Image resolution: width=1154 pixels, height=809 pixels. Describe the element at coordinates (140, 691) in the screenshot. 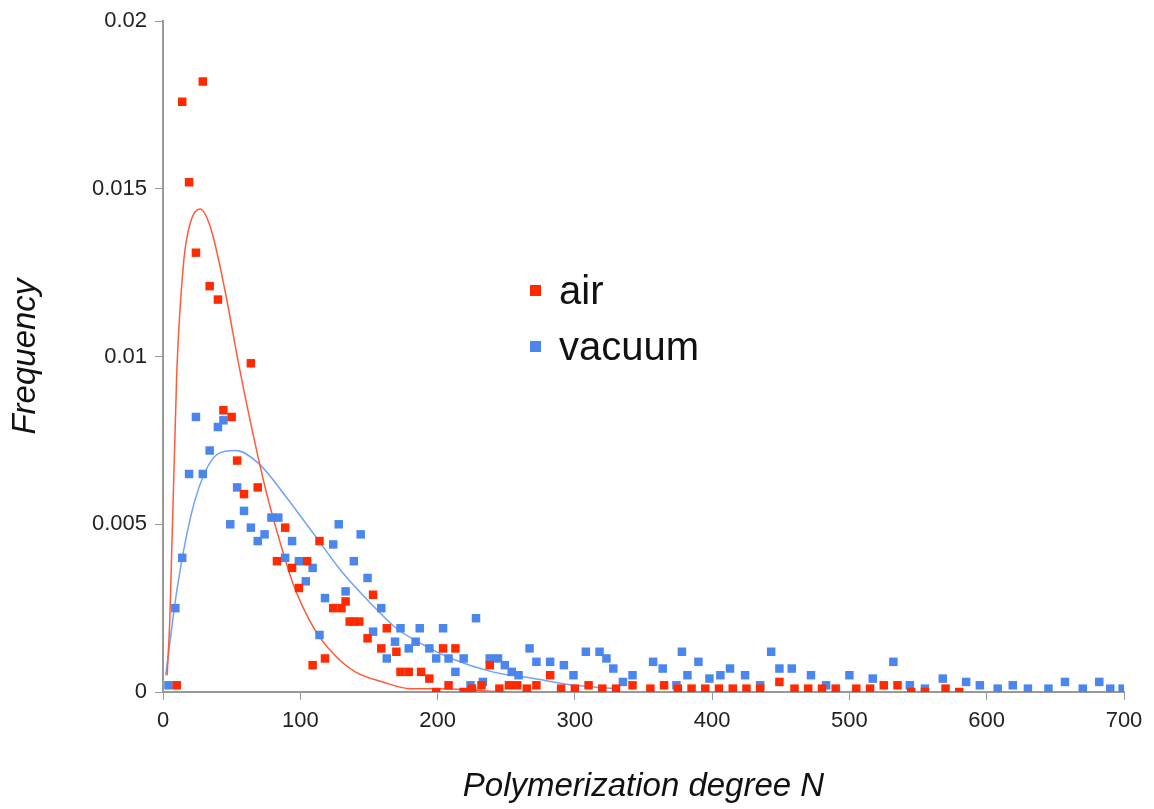

I see `y-tick-label: 0` at that location.